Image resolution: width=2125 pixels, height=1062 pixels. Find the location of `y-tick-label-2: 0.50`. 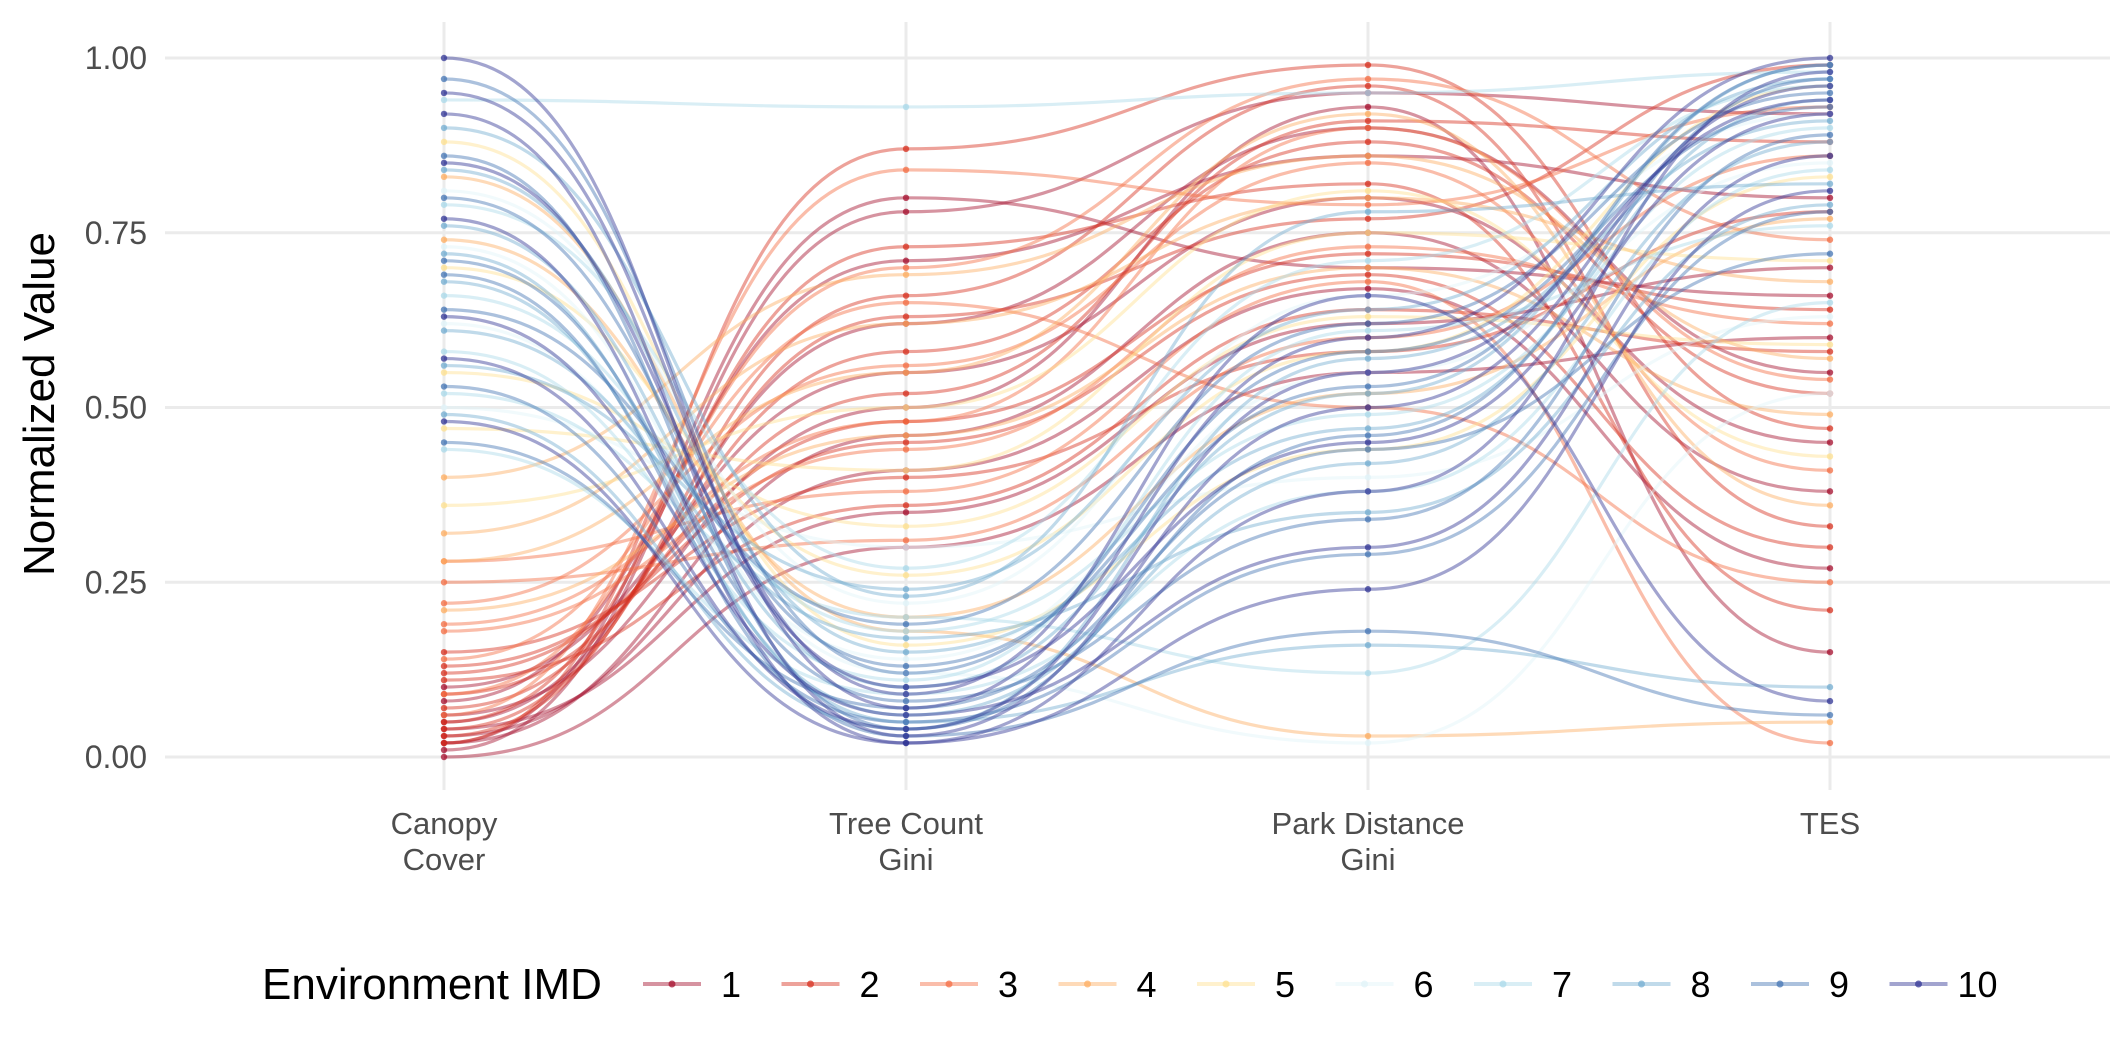

y-tick-label-2: 0.50 is located at coordinates (116, 408).